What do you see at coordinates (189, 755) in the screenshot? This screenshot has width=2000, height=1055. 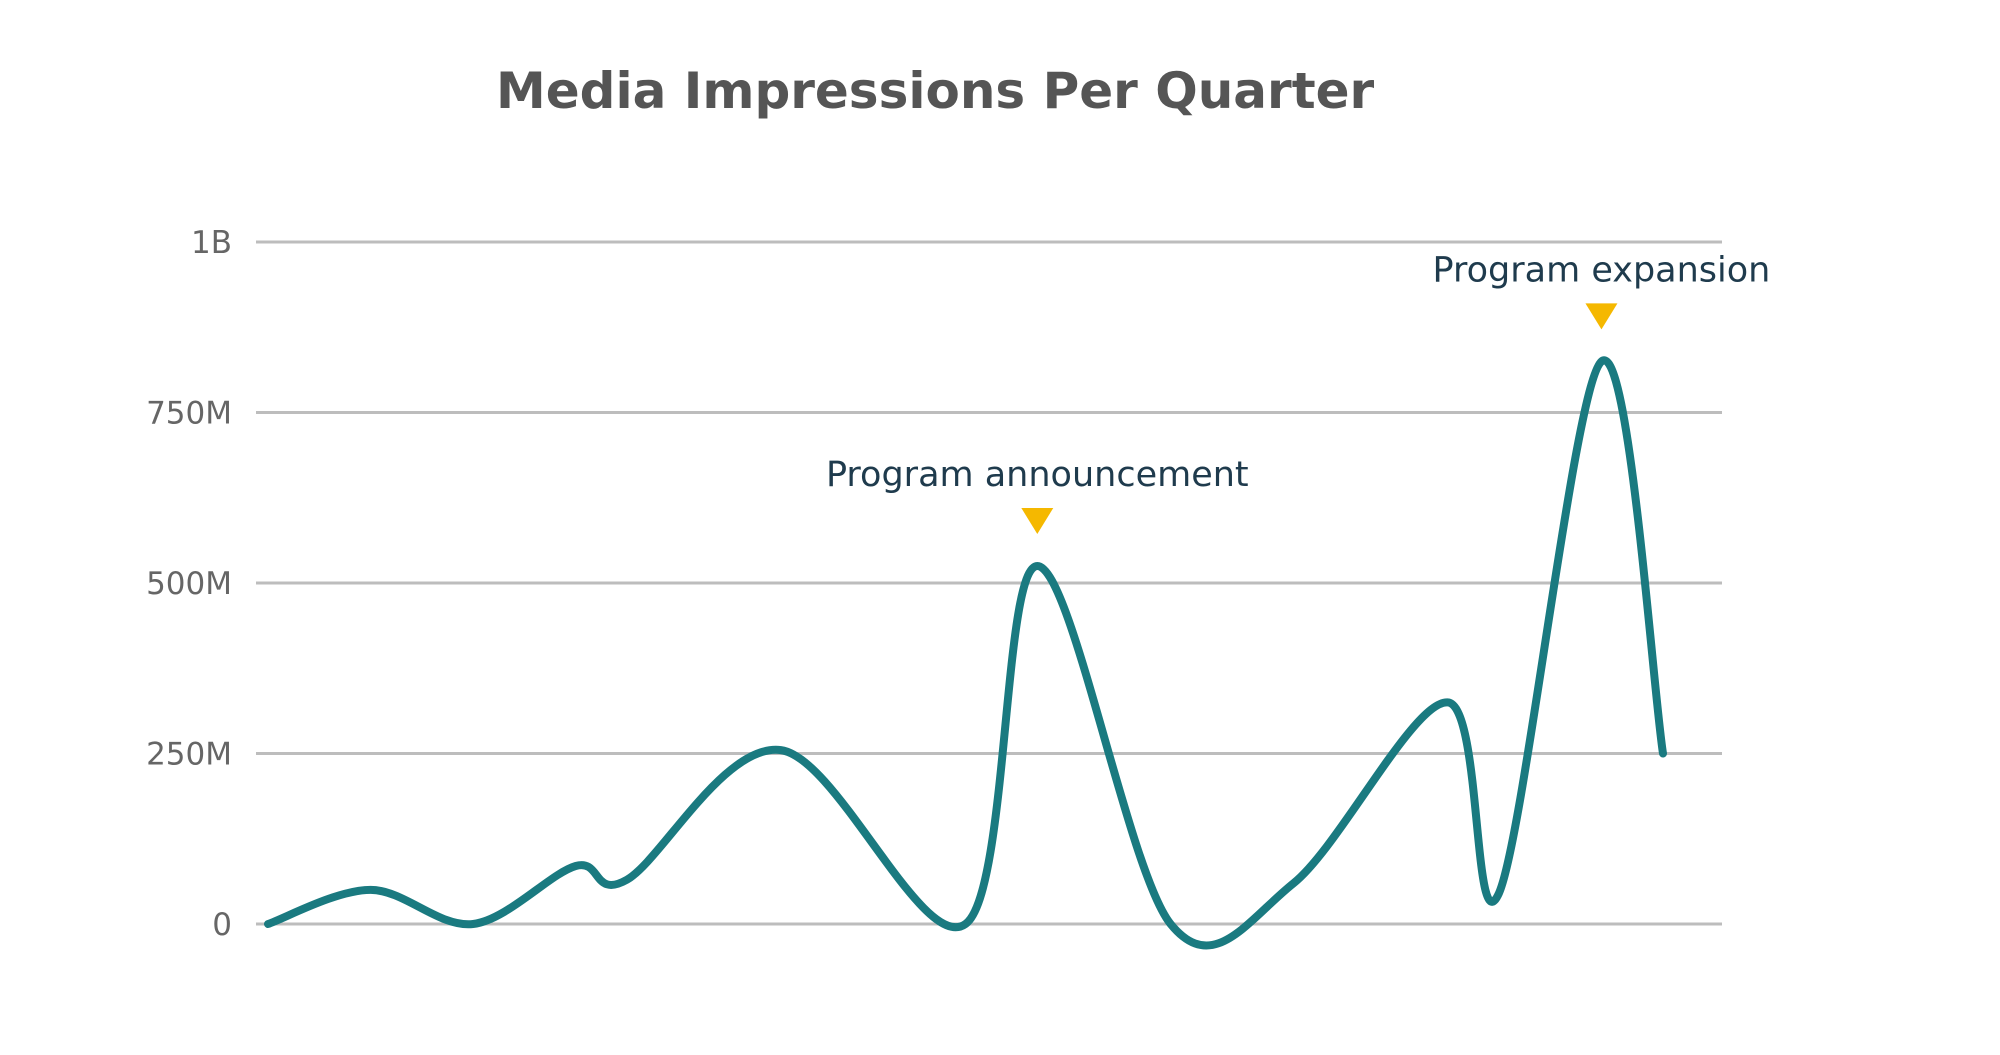 I see `y-tick-label: 250M` at bounding box center [189, 755].